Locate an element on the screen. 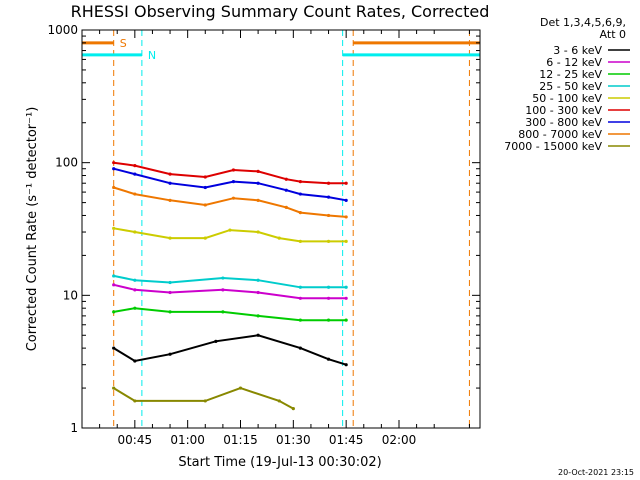  series-line-800-7000-keV is located at coordinates (230, 202).